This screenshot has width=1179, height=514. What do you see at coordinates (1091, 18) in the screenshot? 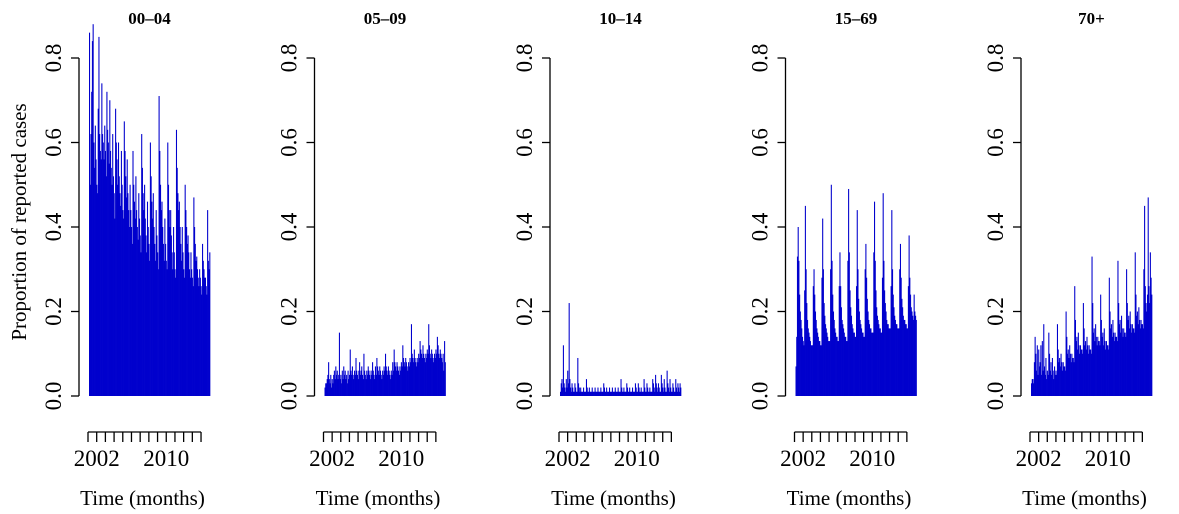
I see `panel-title: 70+` at bounding box center [1091, 18].